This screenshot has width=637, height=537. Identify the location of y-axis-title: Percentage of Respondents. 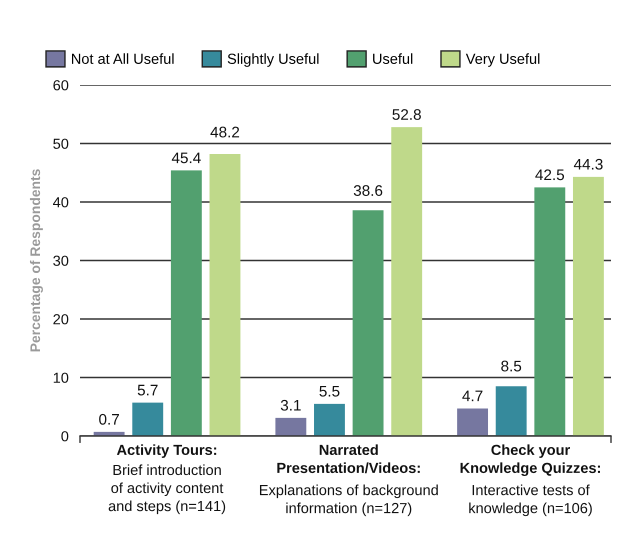
(36, 260).